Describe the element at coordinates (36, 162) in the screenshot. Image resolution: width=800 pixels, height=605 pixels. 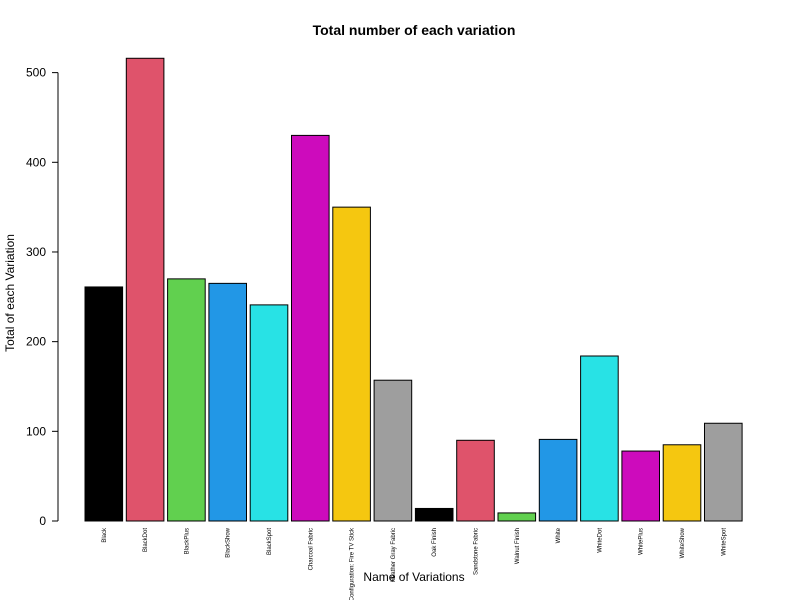
I see `y-tick-label: 400` at that location.